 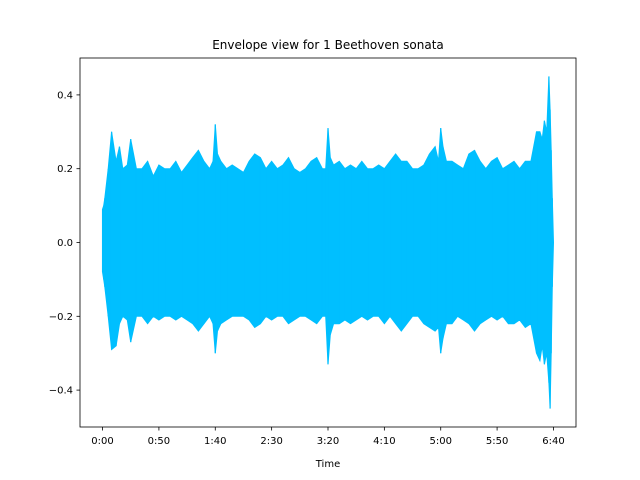 What do you see at coordinates (384, 441) in the screenshot?
I see `x-tick-label: 4:10` at bounding box center [384, 441].